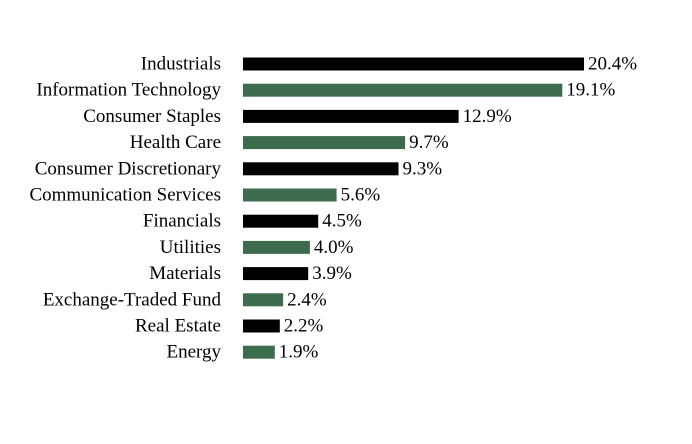  I want to click on category-label: Energy, so click(193, 352).